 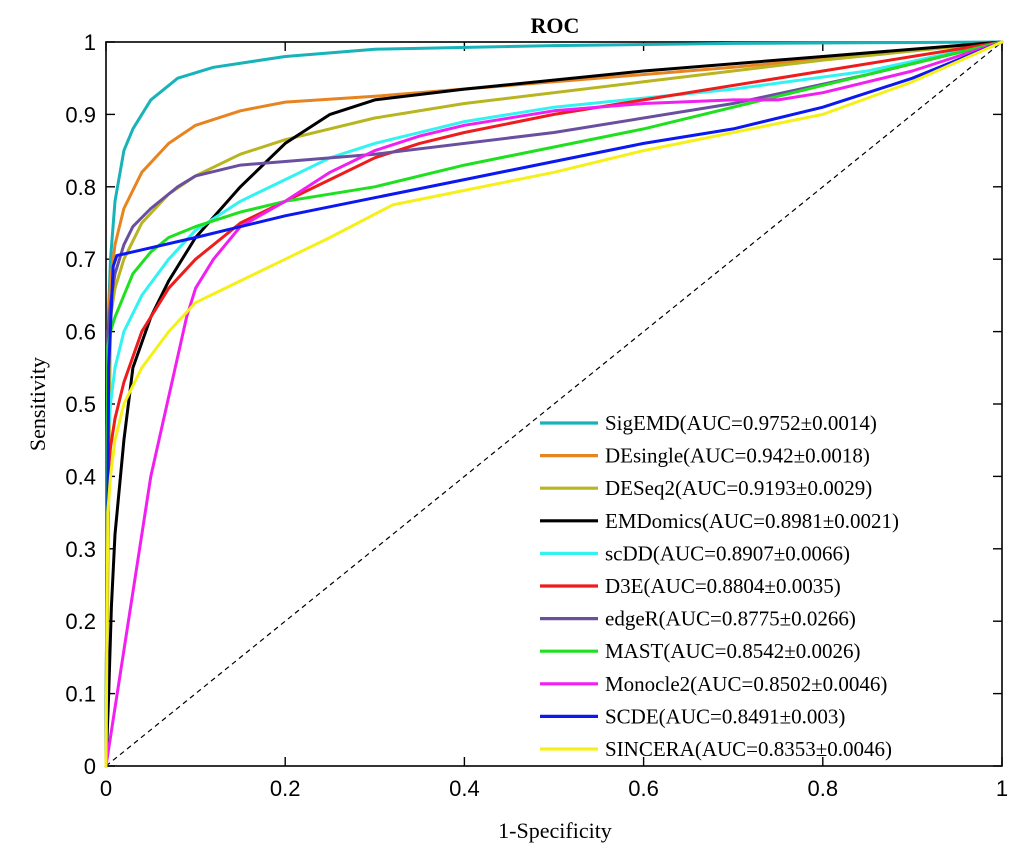 I want to click on legend-entry: Monocle2(AUC=0.8502±0.0046), so click(x=746, y=684).